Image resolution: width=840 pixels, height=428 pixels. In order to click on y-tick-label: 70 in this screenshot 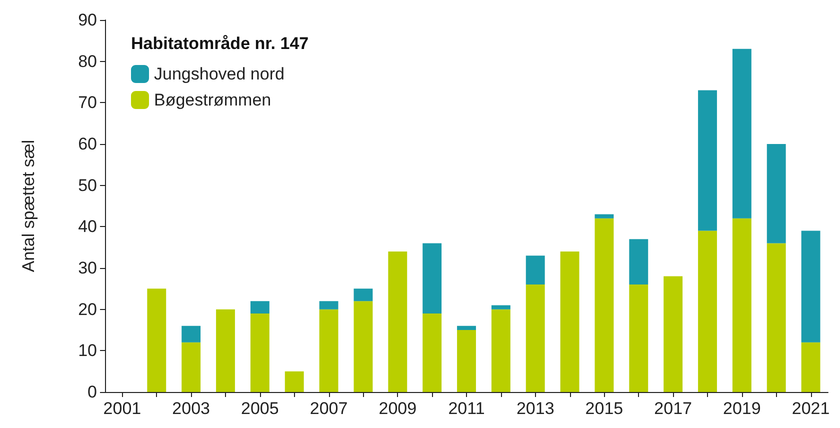, I will do `click(87, 102)`.